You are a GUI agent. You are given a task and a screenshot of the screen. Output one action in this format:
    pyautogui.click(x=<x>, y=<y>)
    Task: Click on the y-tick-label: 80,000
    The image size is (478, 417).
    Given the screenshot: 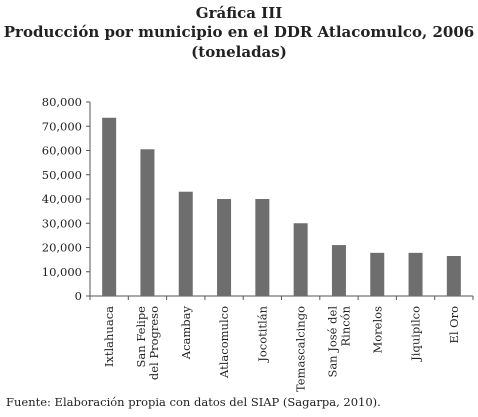 What is the action you would take?
    pyautogui.click(x=62, y=102)
    